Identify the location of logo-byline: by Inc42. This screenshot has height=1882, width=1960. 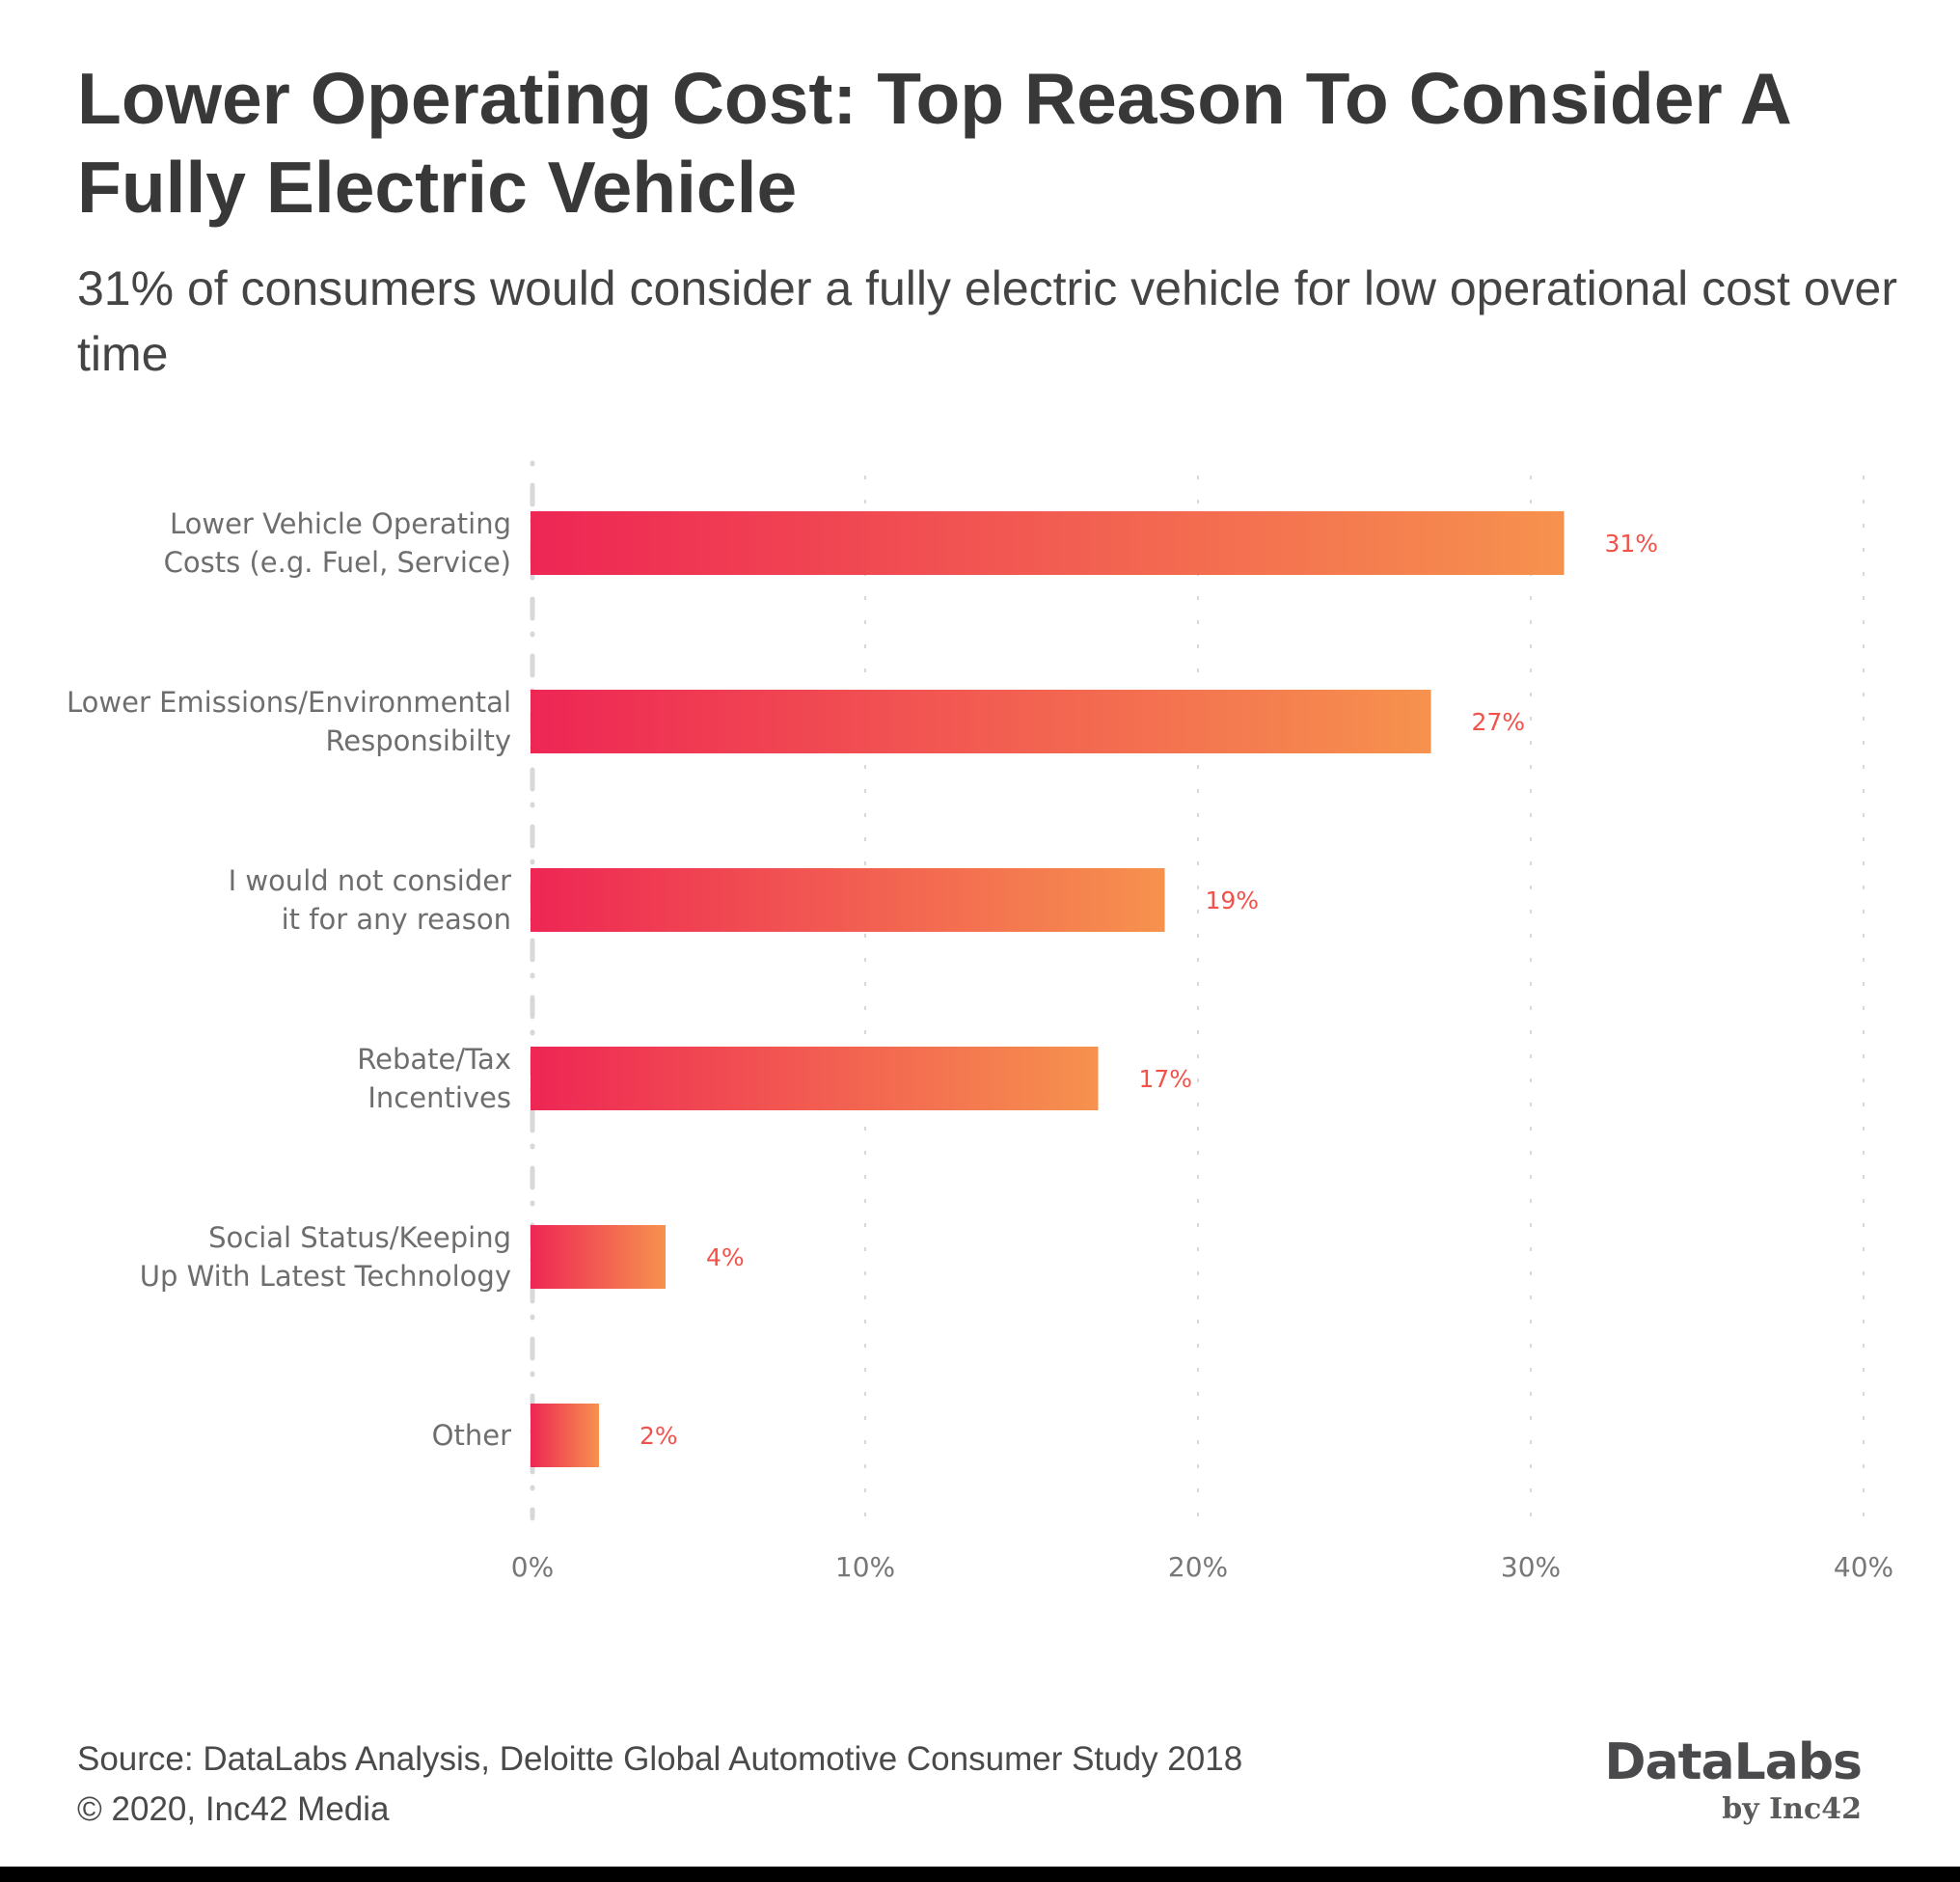
(1792, 1809).